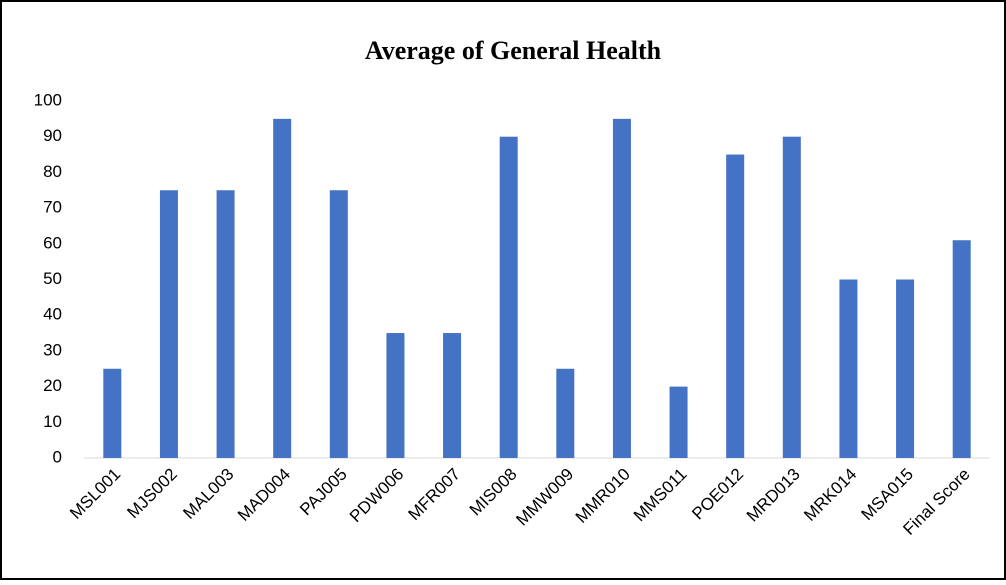 This screenshot has height=585, width=1006. What do you see at coordinates (48, 99) in the screenshot?
I see `y-tick-label: 100` at bounding box center [48, 99].